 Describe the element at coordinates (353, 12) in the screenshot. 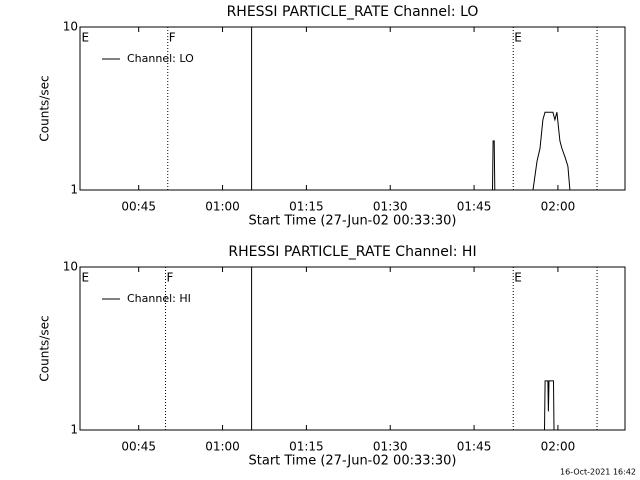

I see `chart-title: RHESSI PARTICLE_RATE Channel: LO` at that location.